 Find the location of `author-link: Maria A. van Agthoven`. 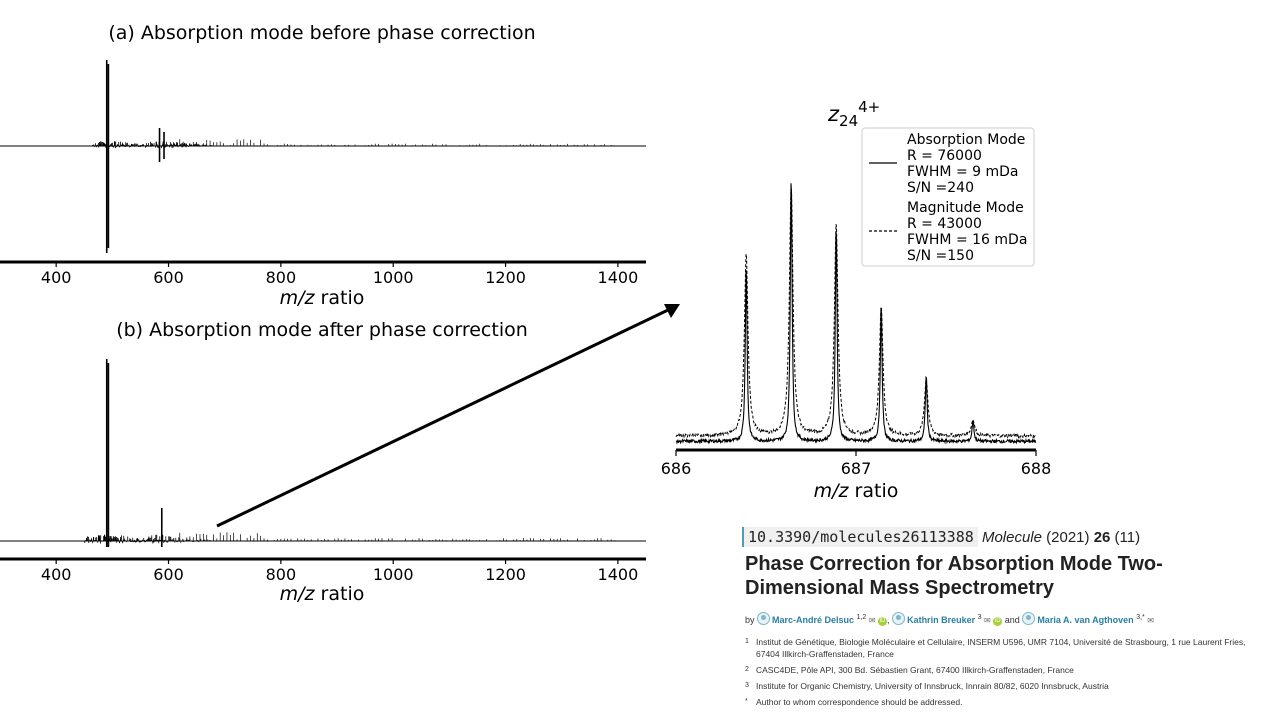

author-link: Maria A. van Agthoven is located at coordinates (1085, 620).